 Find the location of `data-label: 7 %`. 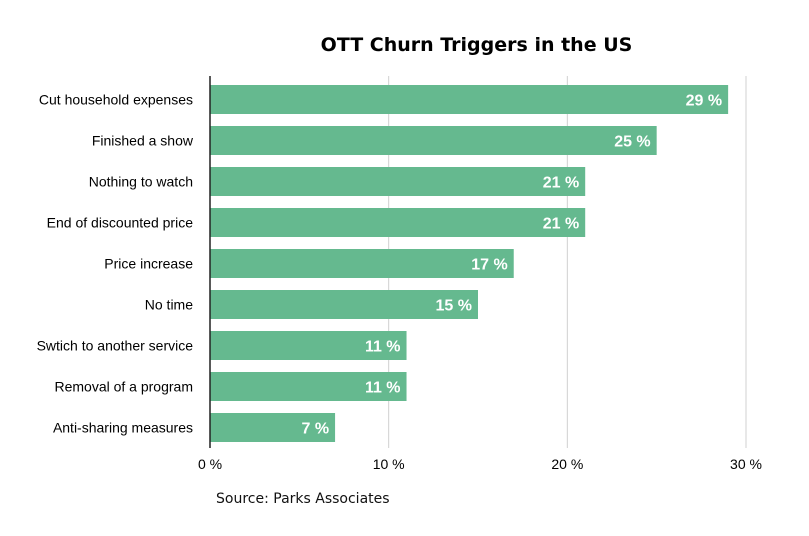

data-label: 7 % is located at coordinates (315, 429).